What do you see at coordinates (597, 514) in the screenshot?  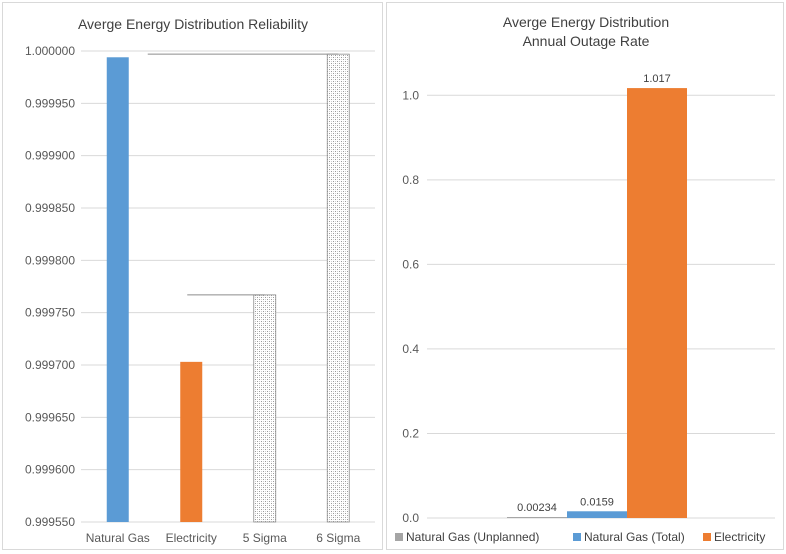 I see `bar-natural-gas-total` at bounding box center [597, 514].